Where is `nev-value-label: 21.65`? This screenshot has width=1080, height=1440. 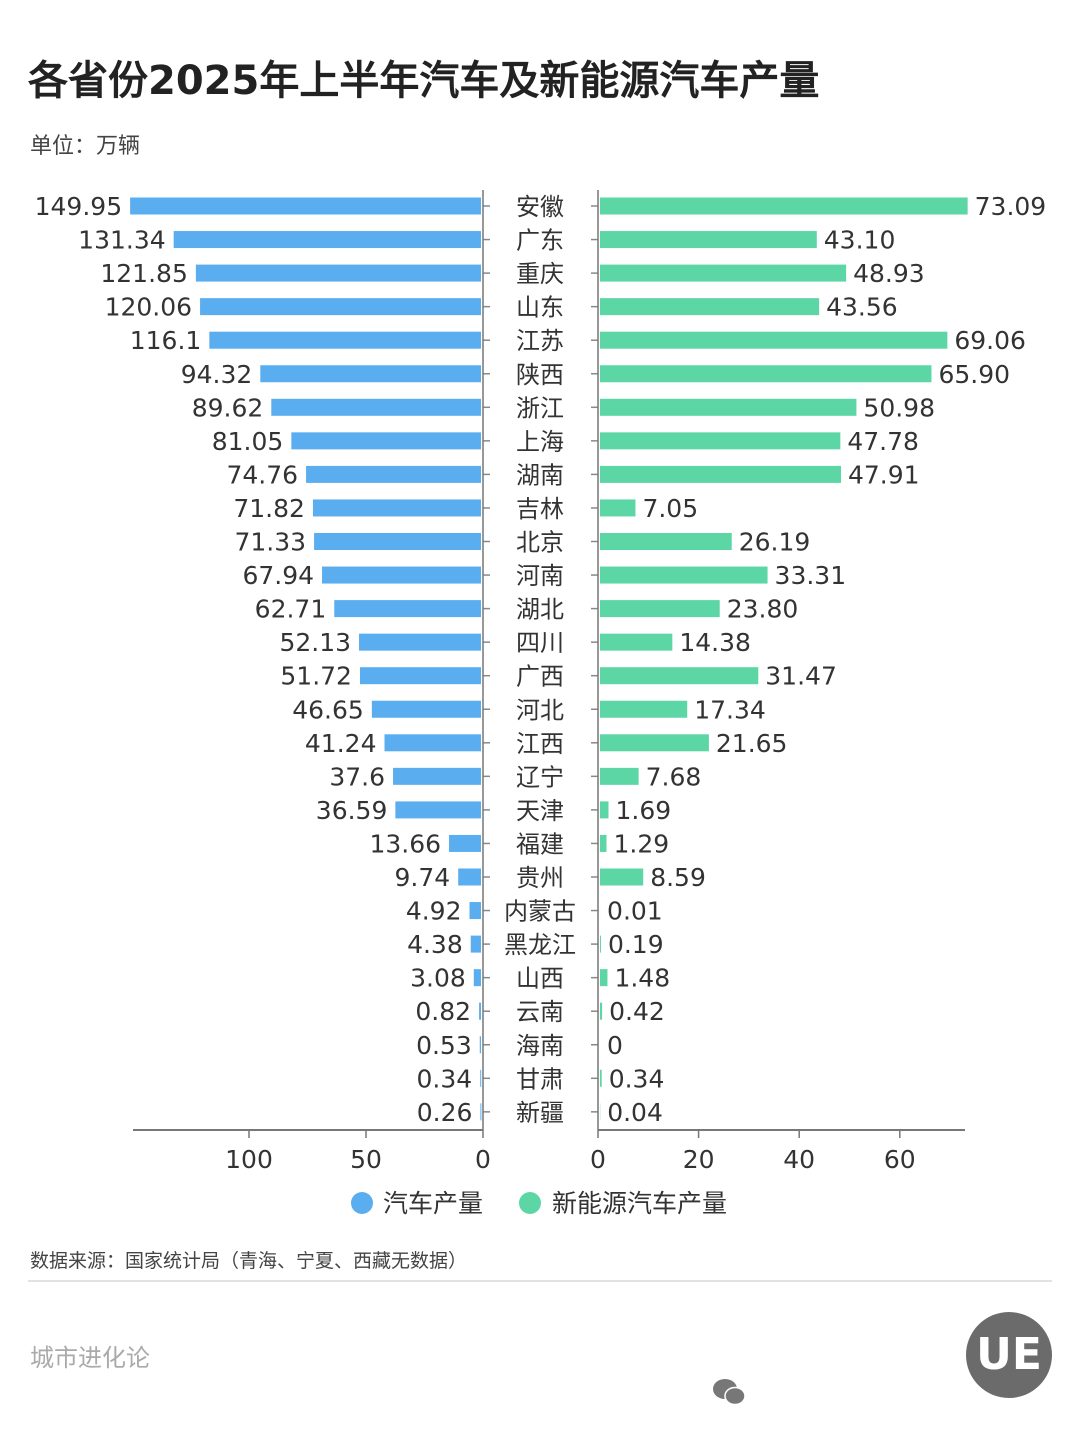
nev-value-label: 21.65 is located at coordinates (752, 743).